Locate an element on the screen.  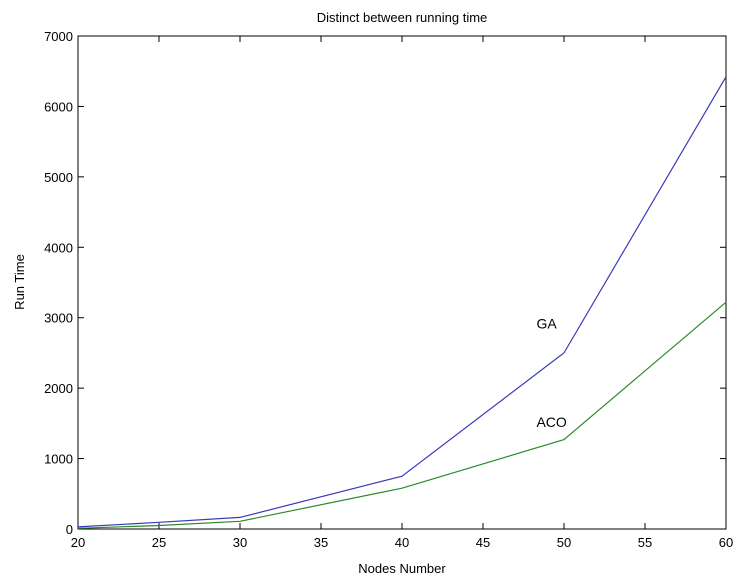
x-axis-title: Nodes Number is located at coordinates (402, 568).